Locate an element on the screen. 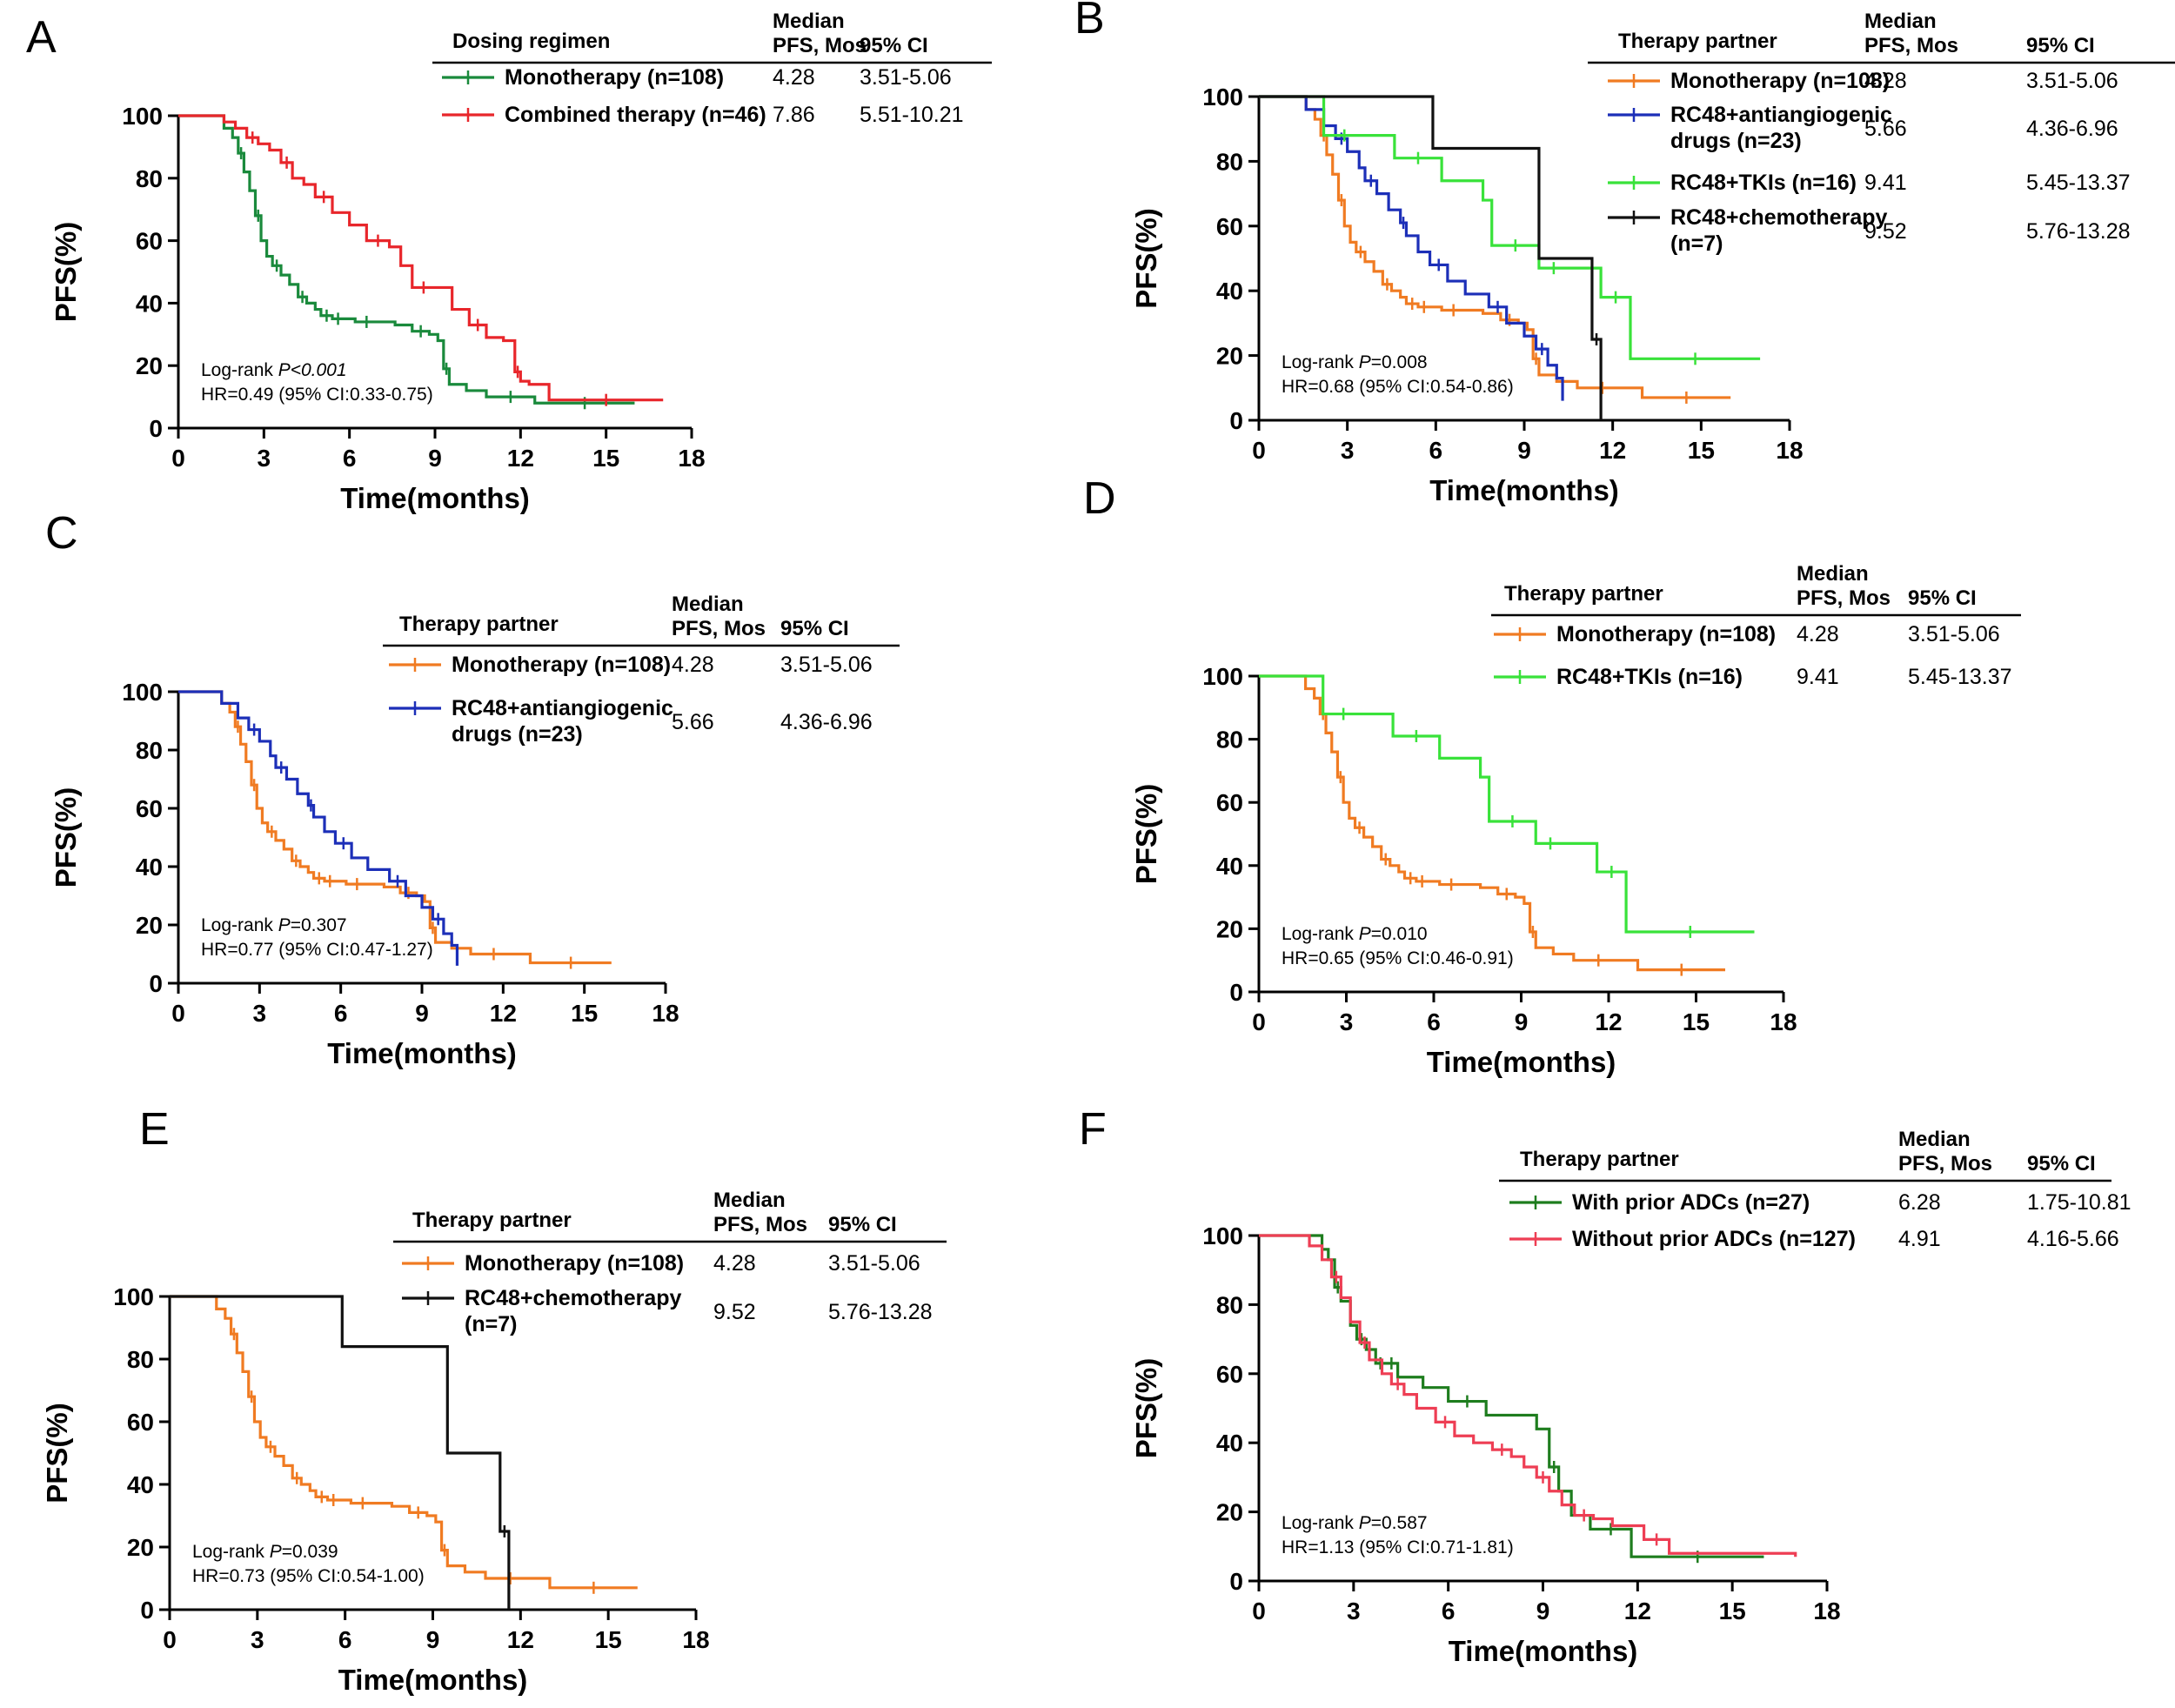 Image resolution: width=2175 pixels, height=1708 pixels. legend-label: RC48+antiangiogenic drugs (n=23) is located at coordinates (1781, 128).